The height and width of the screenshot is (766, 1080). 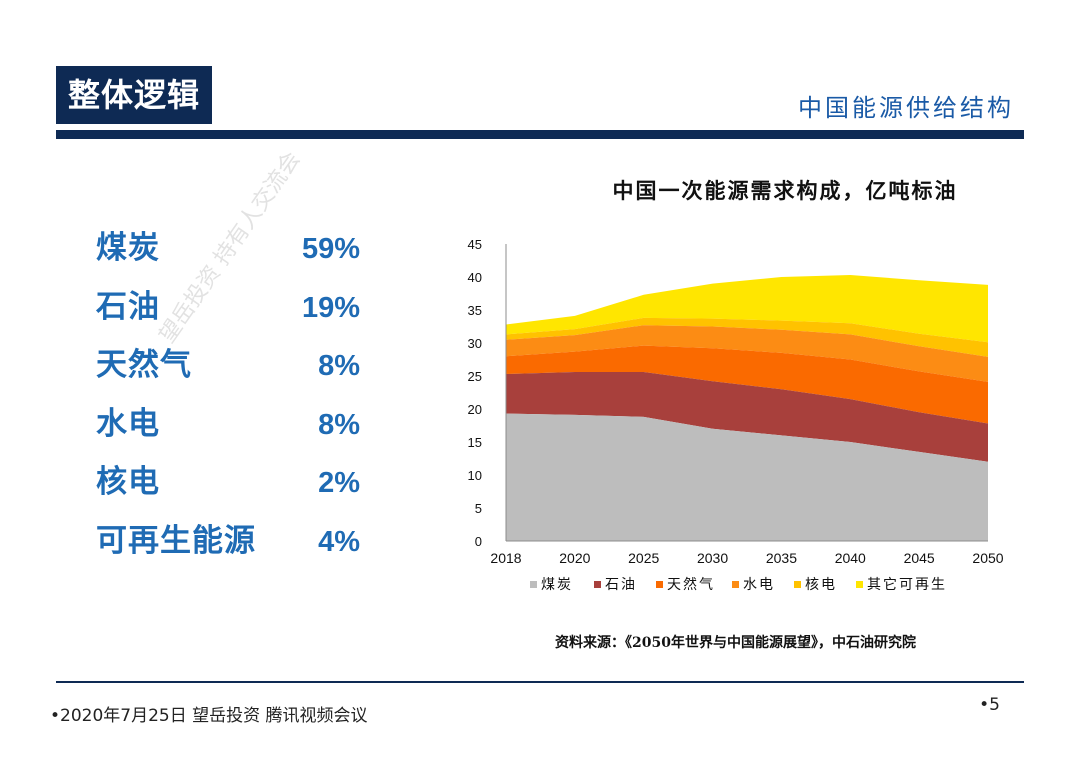 I want to click on footer-divider, so click(x=540, y=682).